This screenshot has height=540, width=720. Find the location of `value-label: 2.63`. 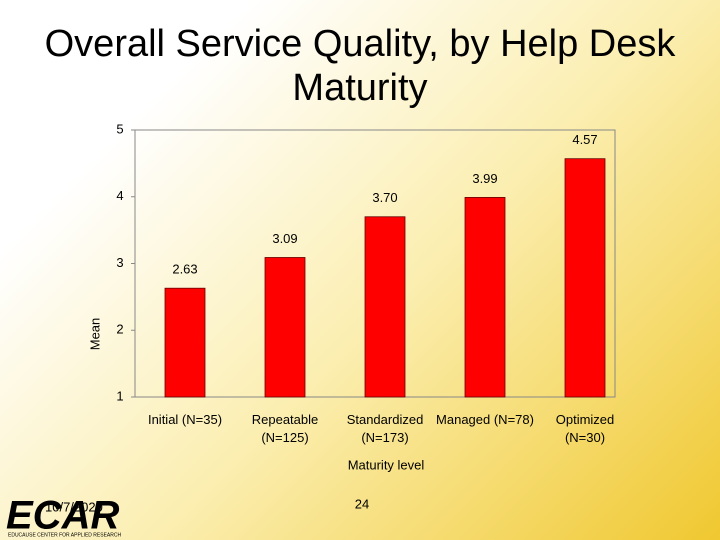

value-label: 2.63 is located at coordinates (184, 269).